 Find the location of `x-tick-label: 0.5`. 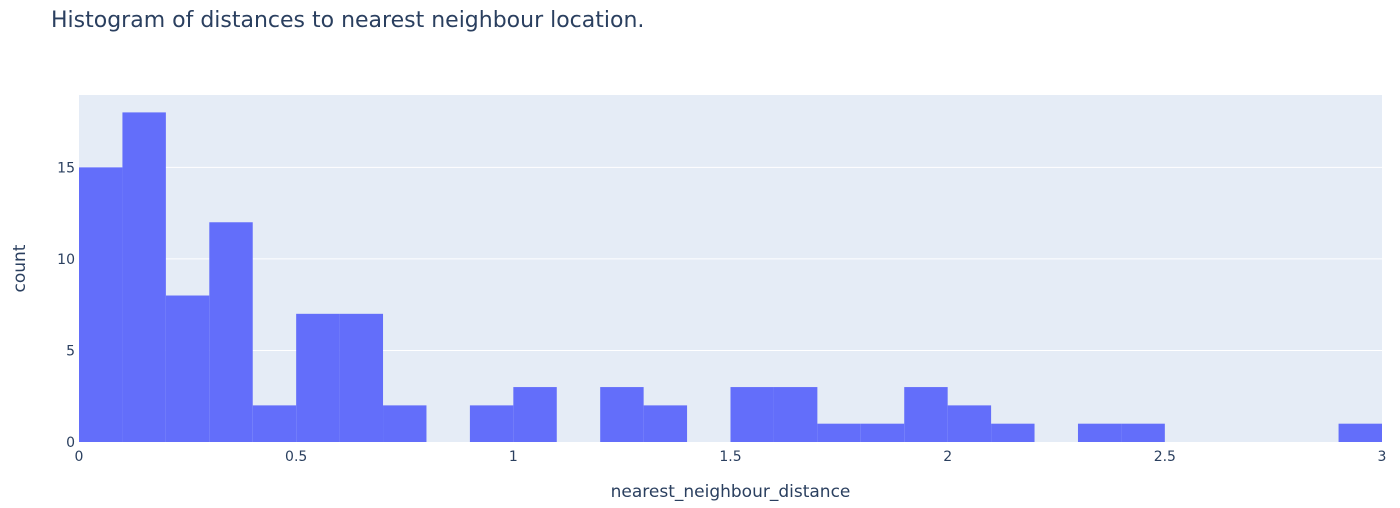

x-tick-label: 0.5 is located at coordinates (296, 457).